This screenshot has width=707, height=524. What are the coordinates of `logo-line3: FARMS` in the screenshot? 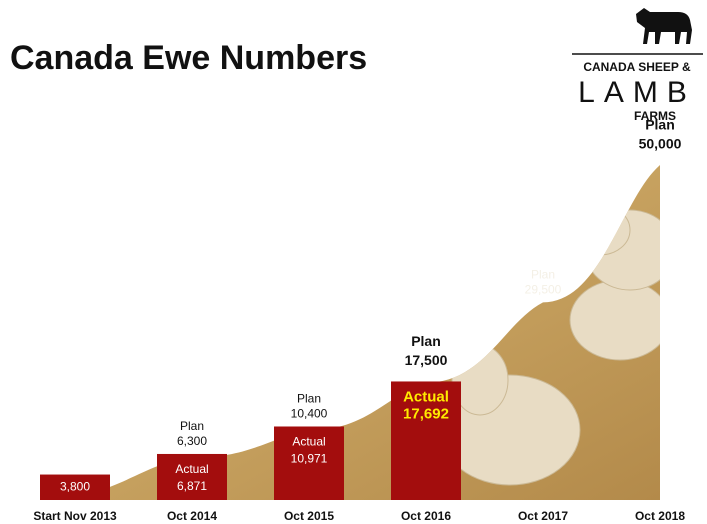 It's located at (655, 116).